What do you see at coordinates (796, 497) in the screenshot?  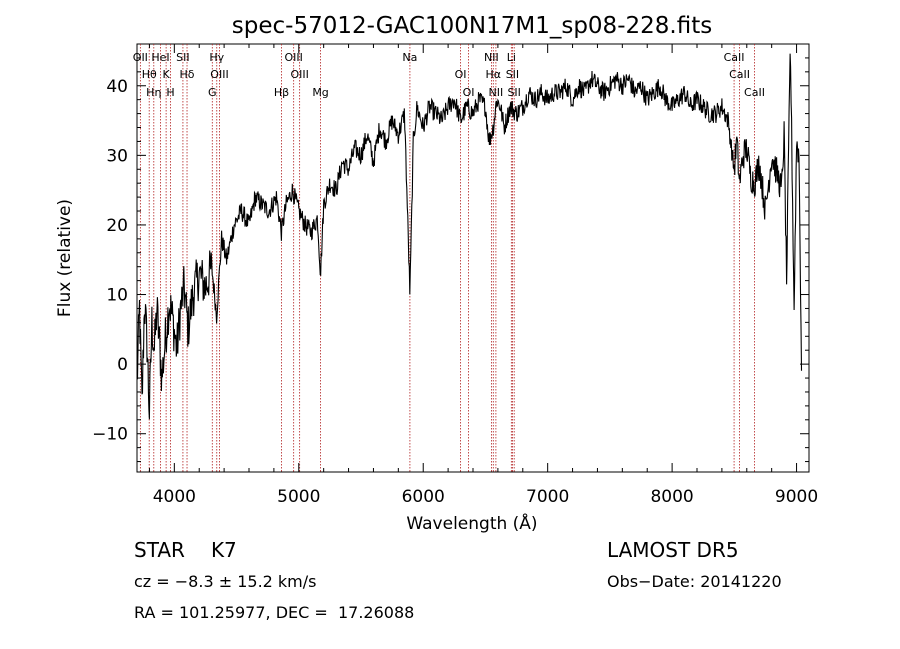 I see `x-tick-label-5: 9000` at bounding box center [796, 497].